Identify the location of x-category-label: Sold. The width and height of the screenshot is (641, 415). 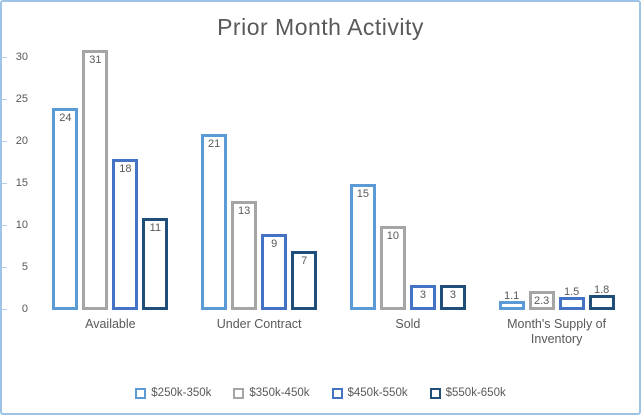
(408, 324).